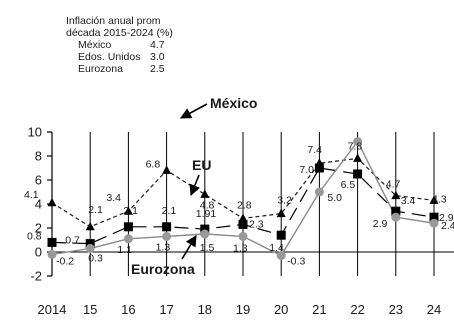 Image resolution: width=454 pixels, height=329 pixels. Describe the element at coordinates (284, 201) in the screenshot. I see `data-label-mexico: 3.2` at that location.